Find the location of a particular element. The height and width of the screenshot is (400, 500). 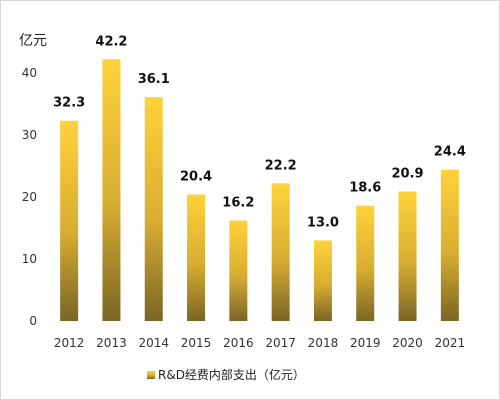

data-label-2019: 18.6 is located at coordinates (365, 188).